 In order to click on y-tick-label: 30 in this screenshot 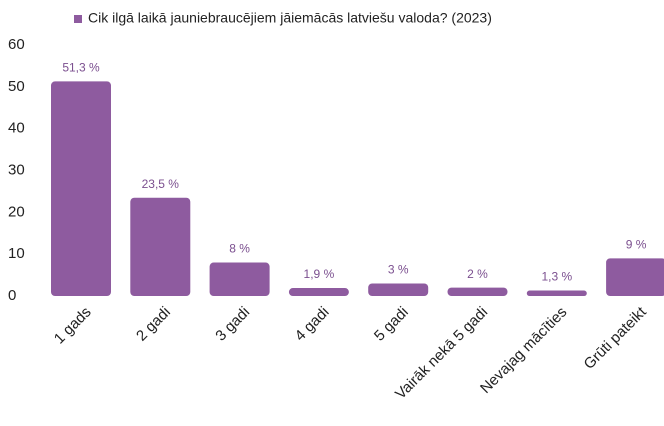, I will do `click(16, 169)`.